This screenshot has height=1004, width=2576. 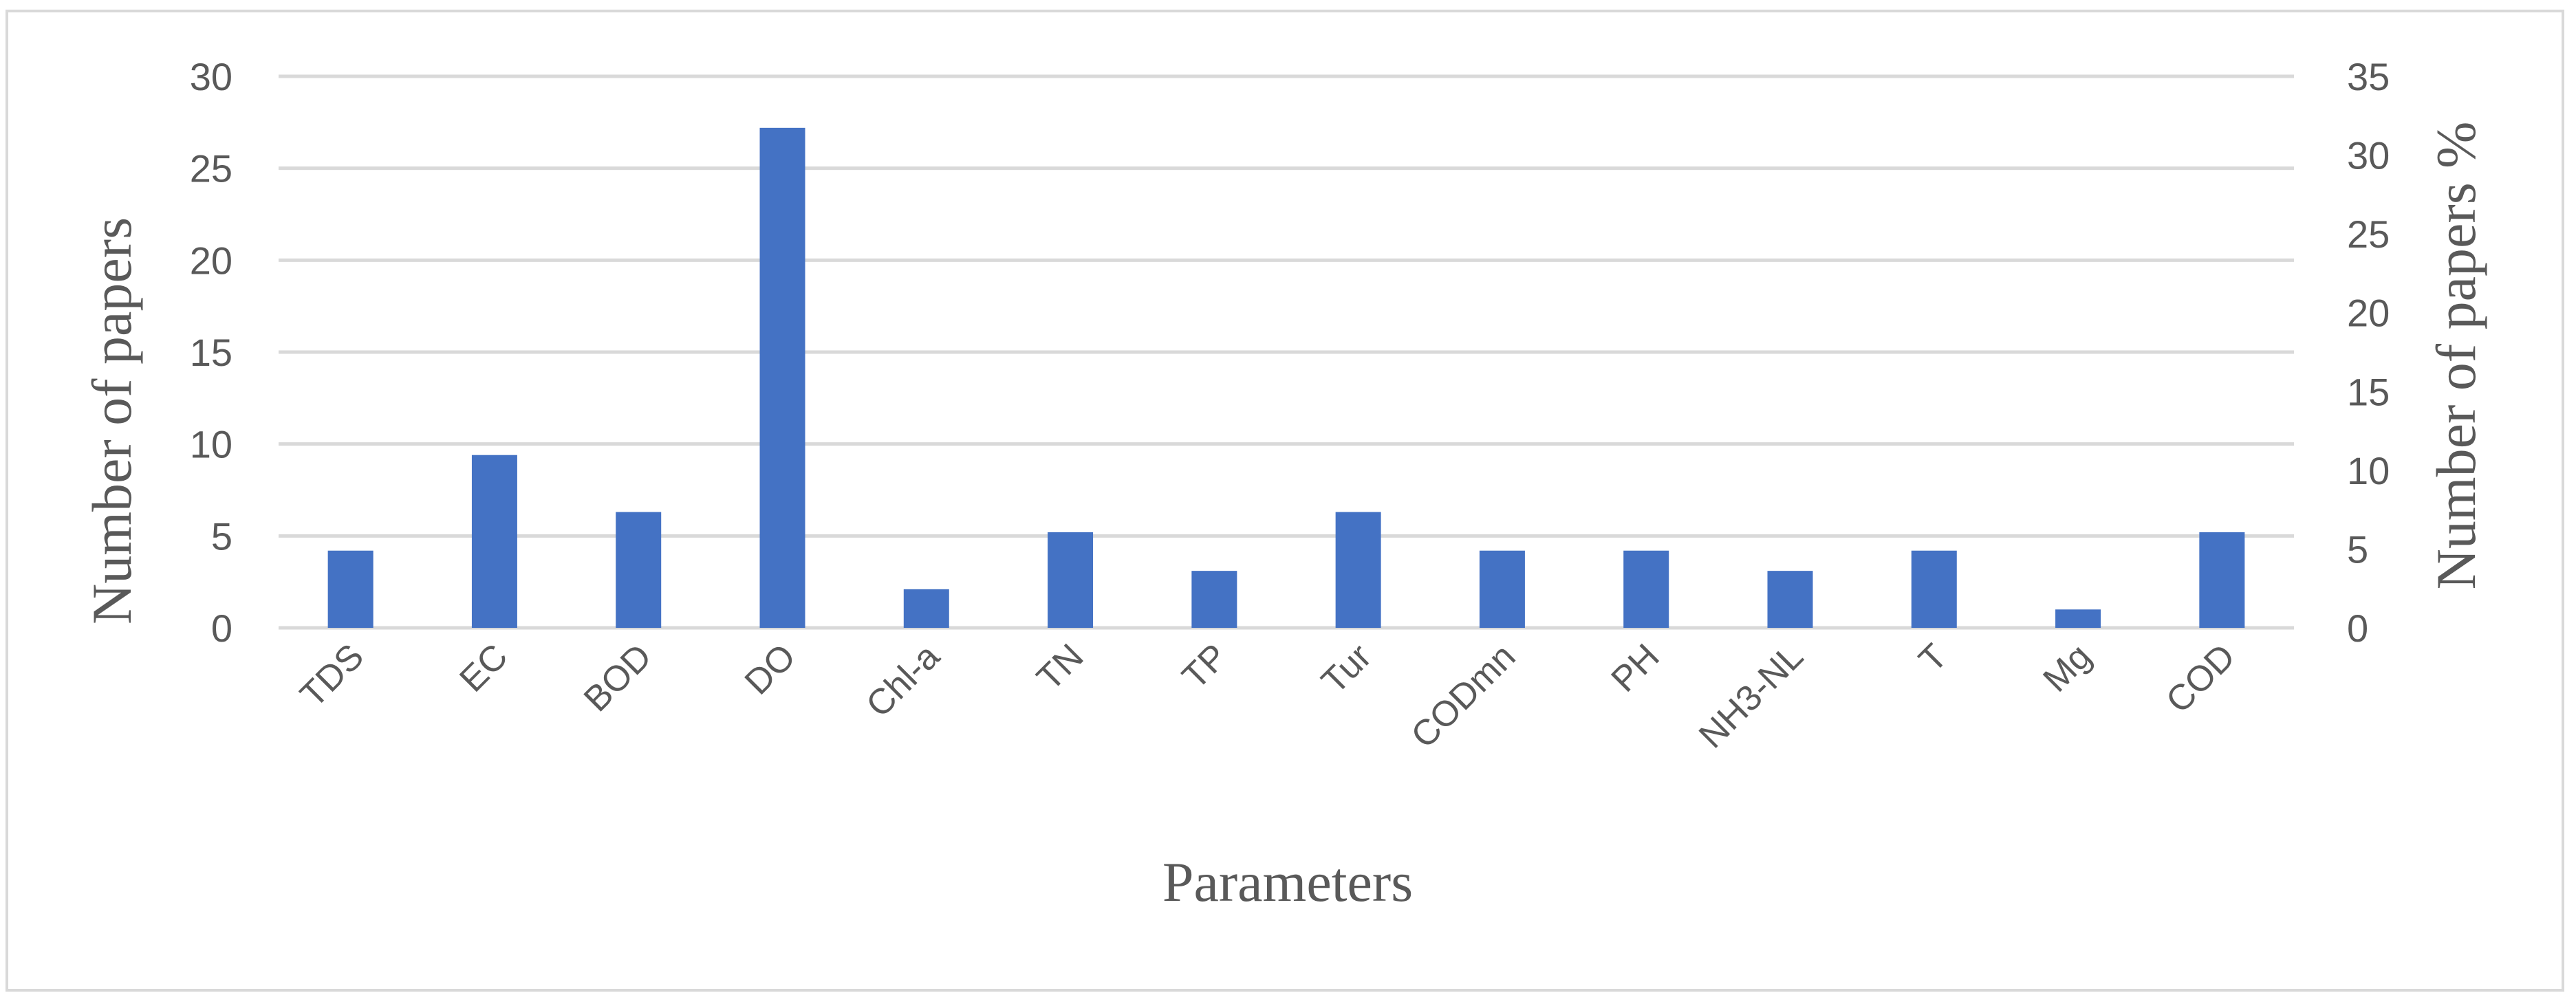 I want to click on left-axis-ticks: 0 5 10 15 20 25 30, so click(x=211, y=352).